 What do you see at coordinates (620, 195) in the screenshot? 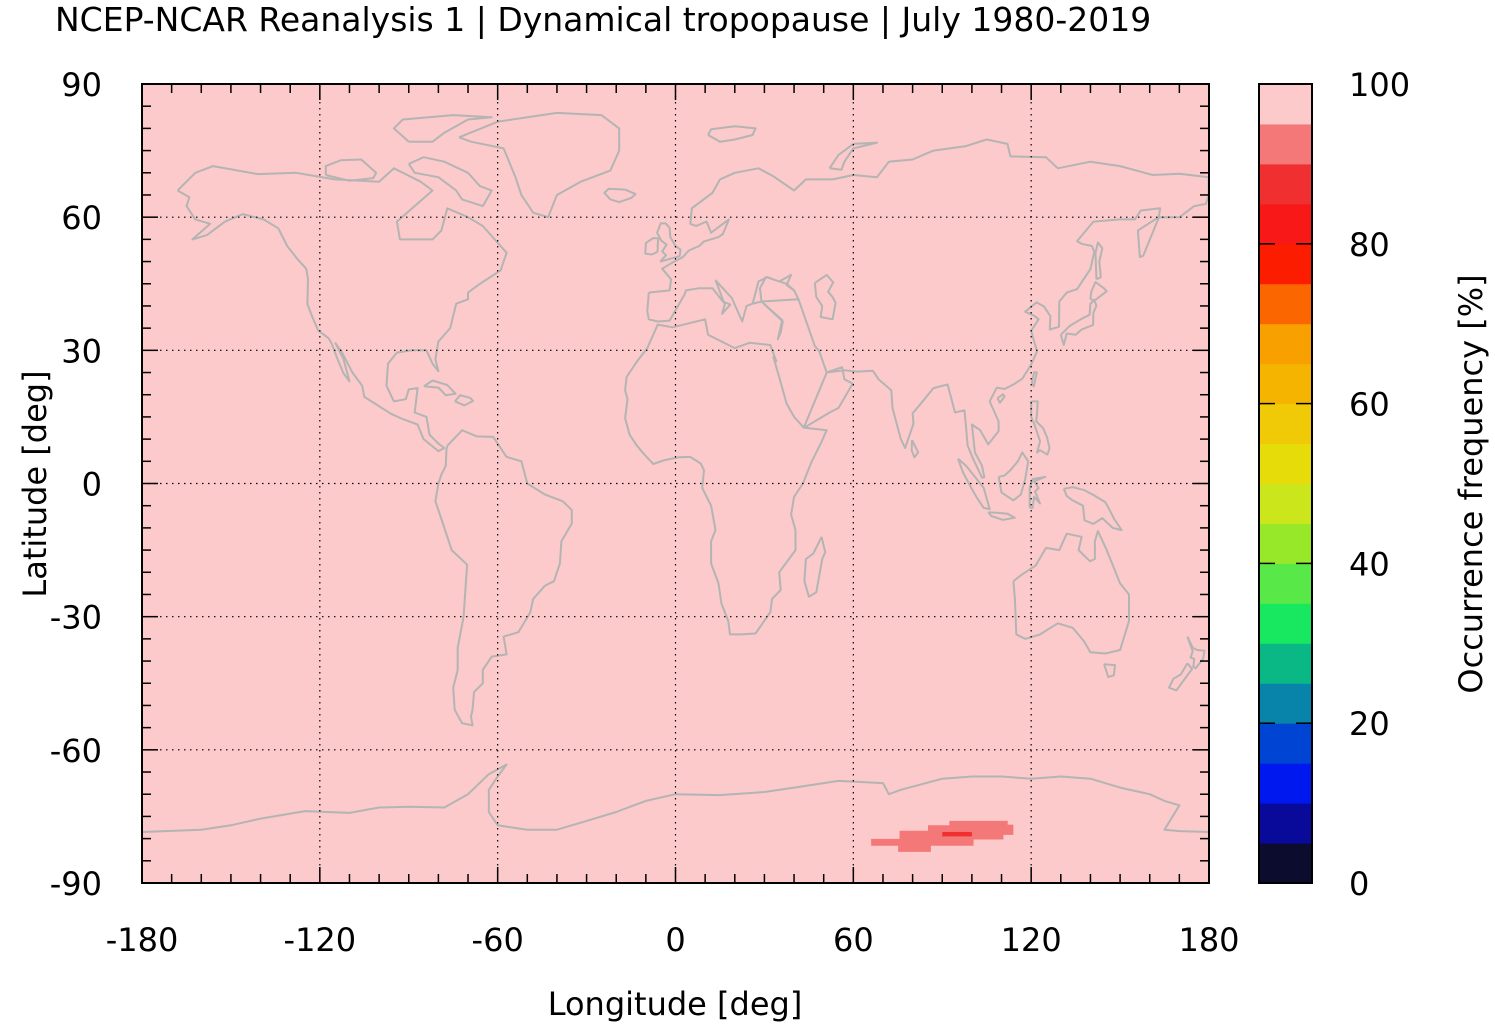
I see `coastline-iceland` at bounding box center [620, 195].